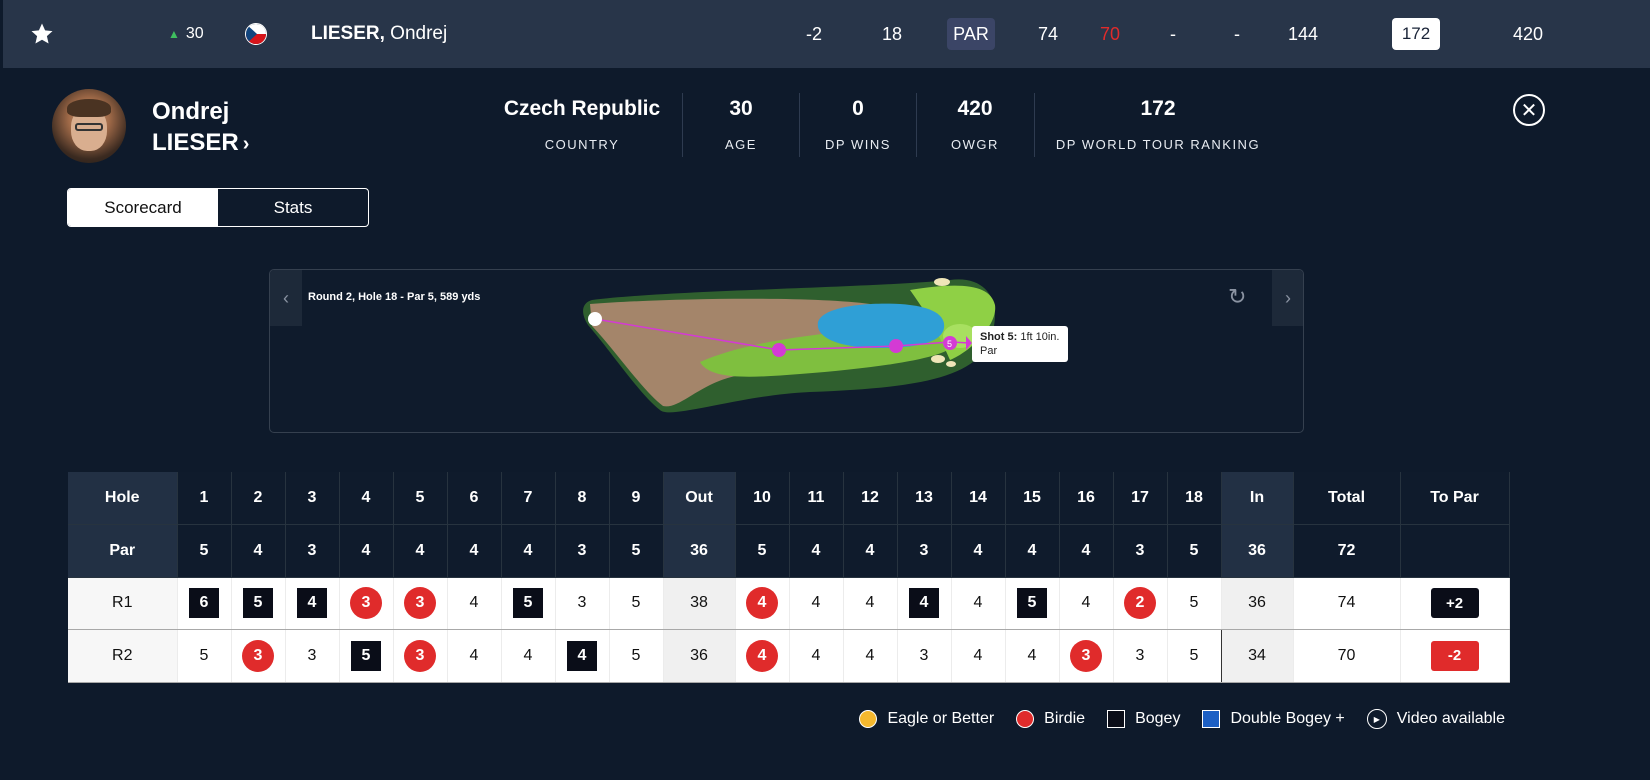 Image resolution: width=1650 pixels, height=780 pixels. Describe the element at coordinates (1173, 33) in the screenshot. I see `r3-cell: -` at that location.